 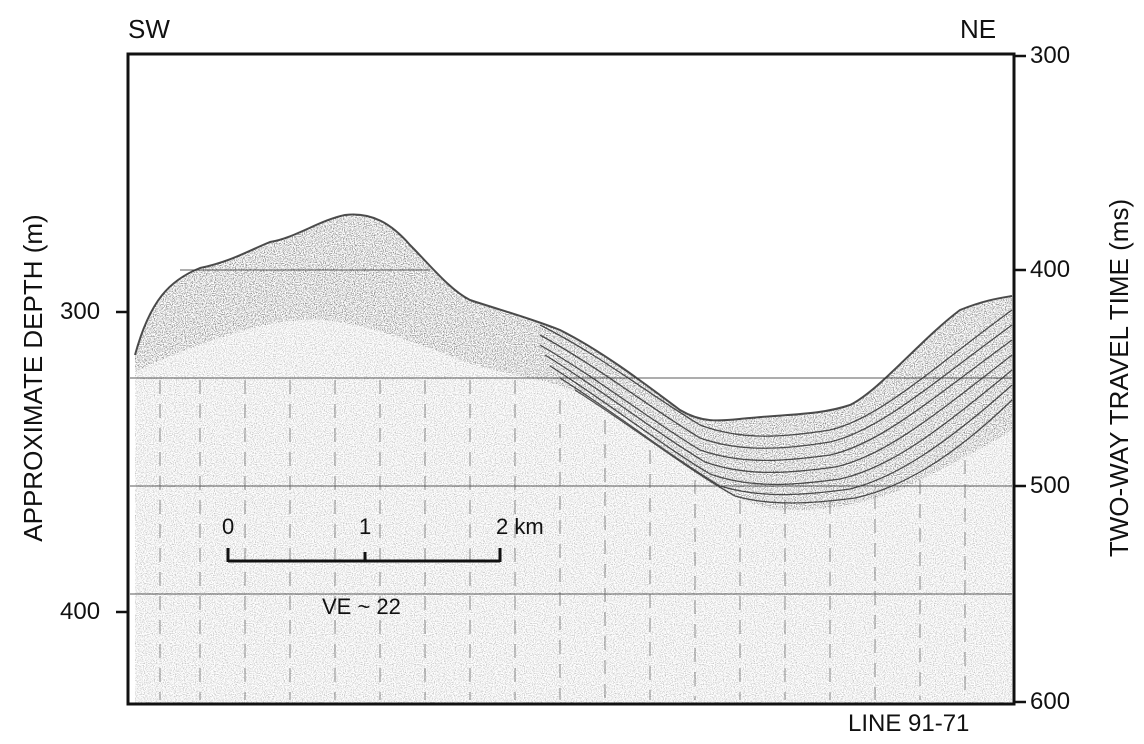 I want to click on scale-bar, so click(x=364, y=555).